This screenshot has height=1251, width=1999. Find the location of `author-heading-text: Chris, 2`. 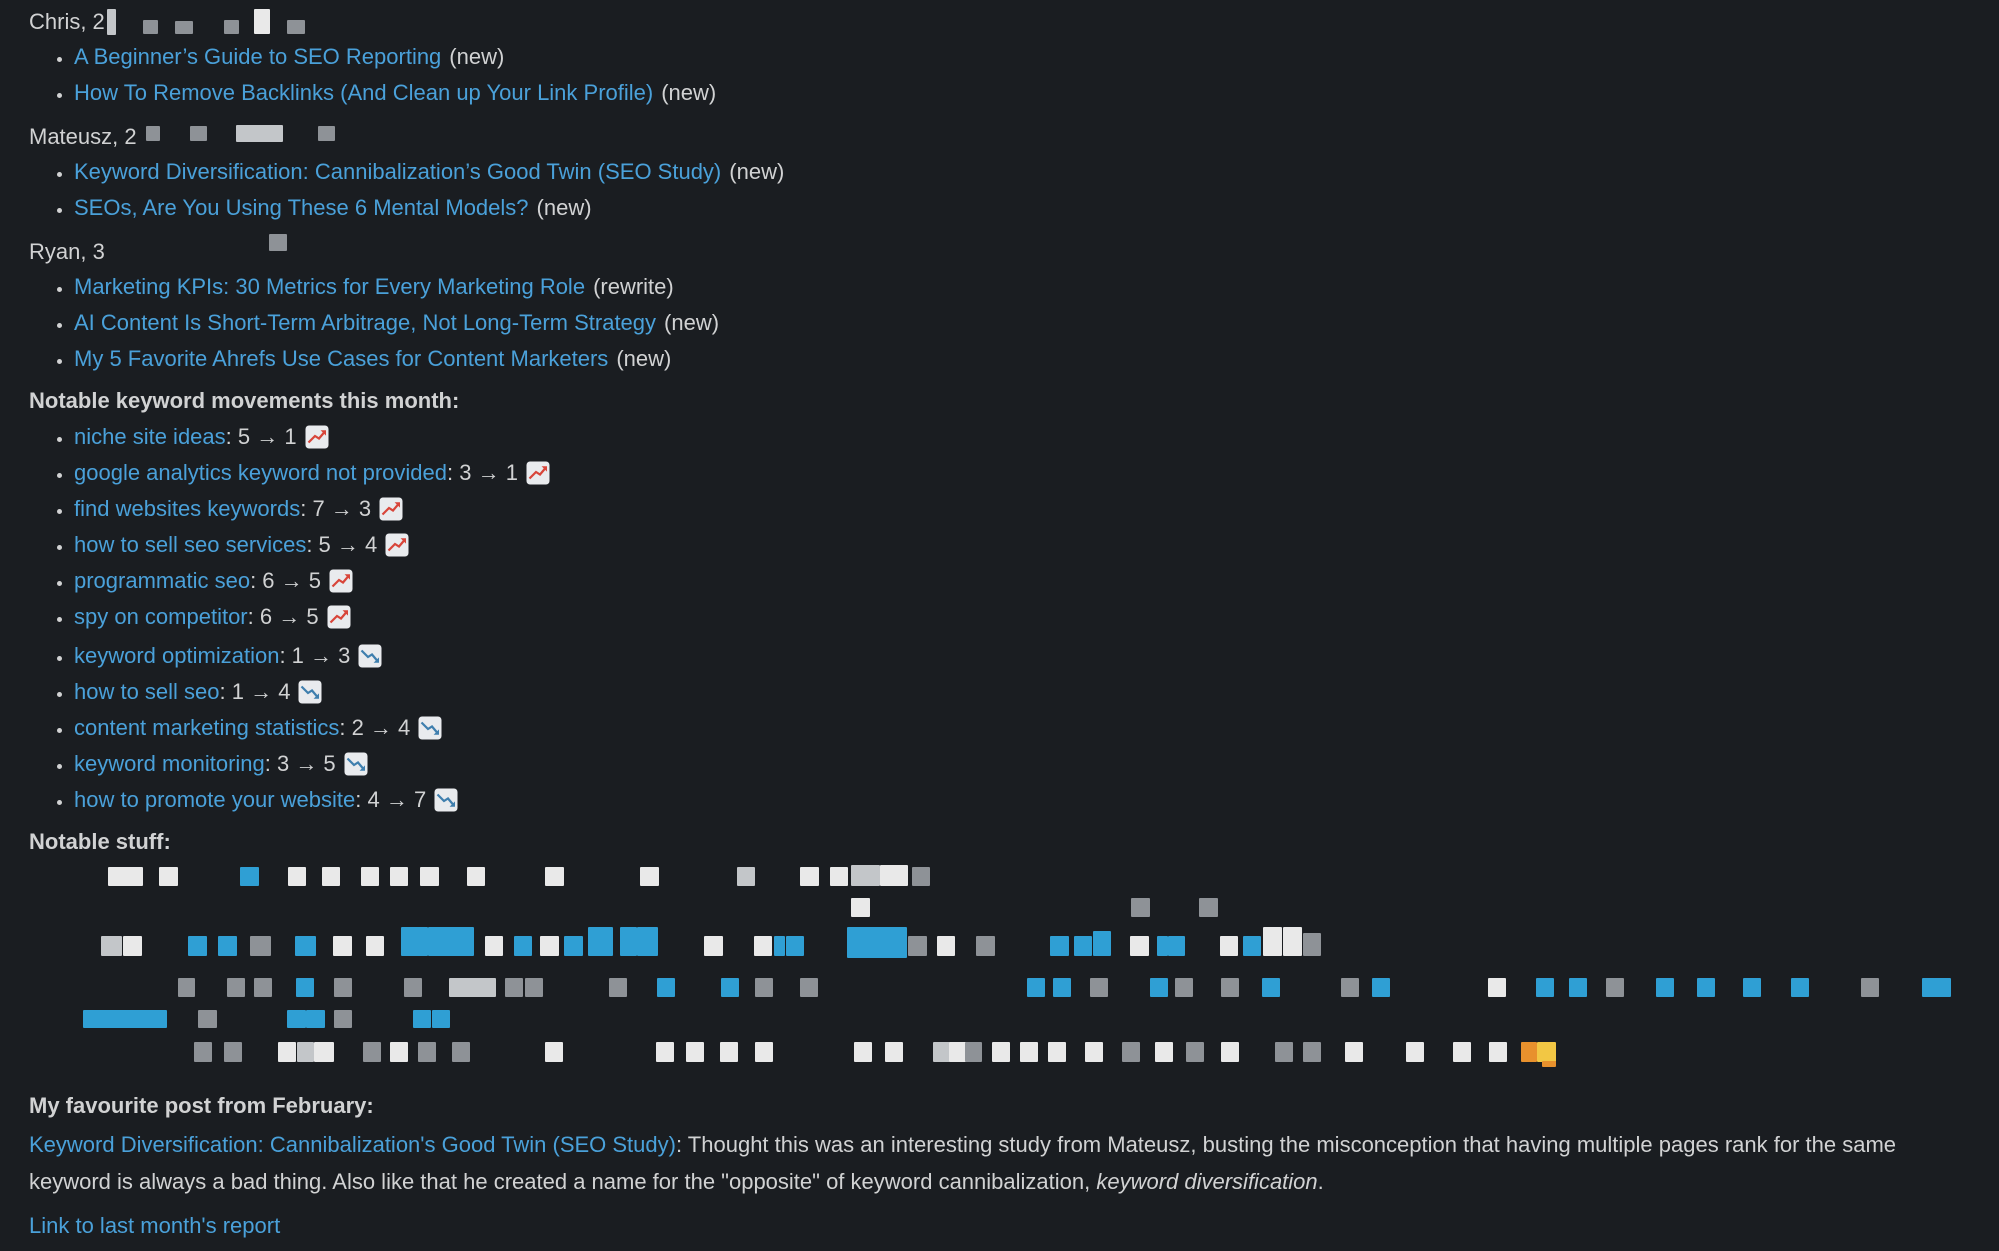

author-heading-text: Chris, 2 is located at coordinates (67, 21).